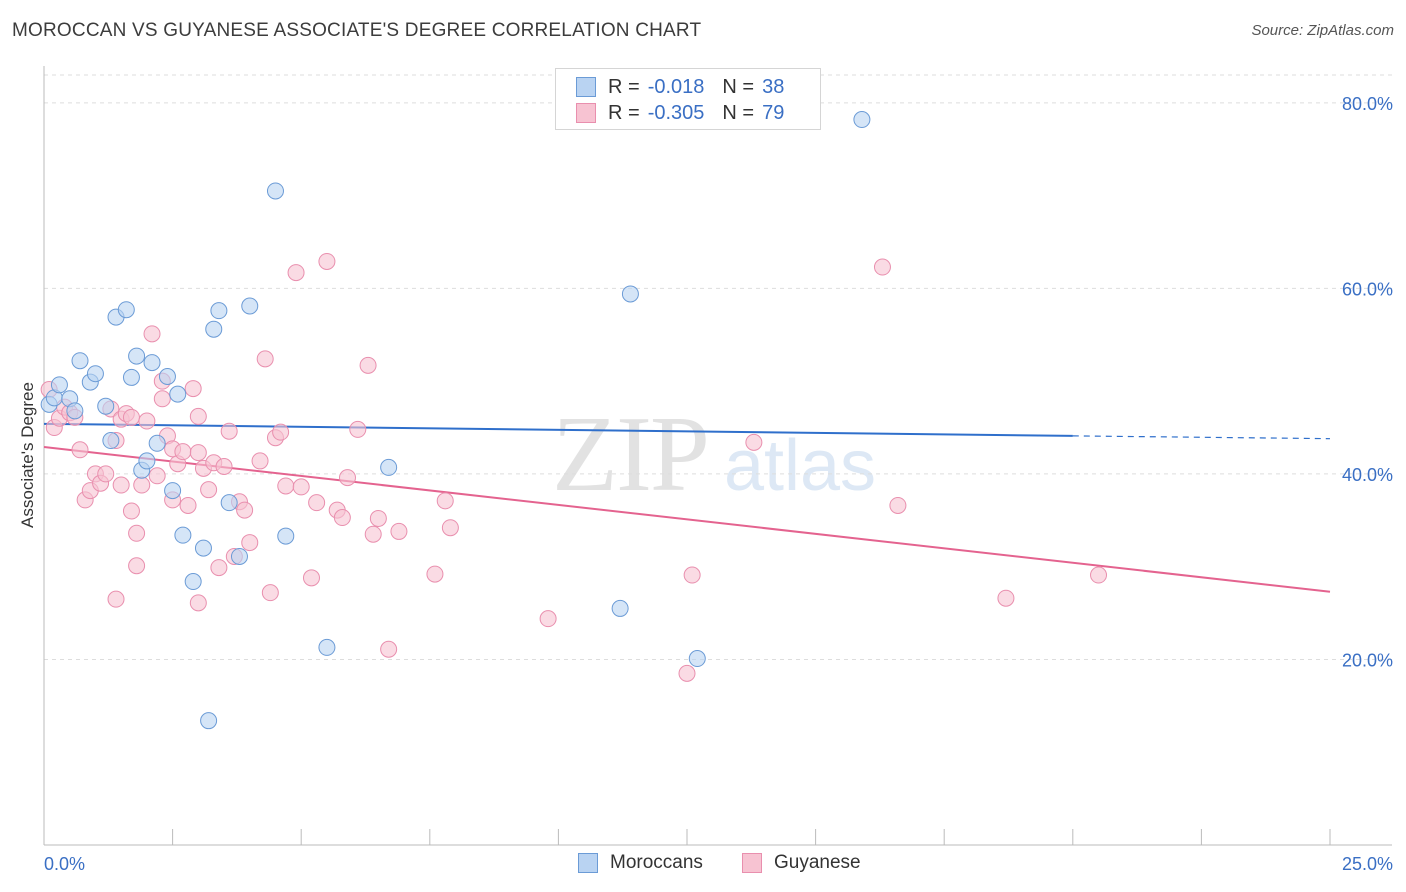 The width and height of the screenshot is (1406, 892). What do you see at coordinates (630, 454) in the screenshot?
I see `watermark-zip: ZIP` at bounding box center [630, 454].